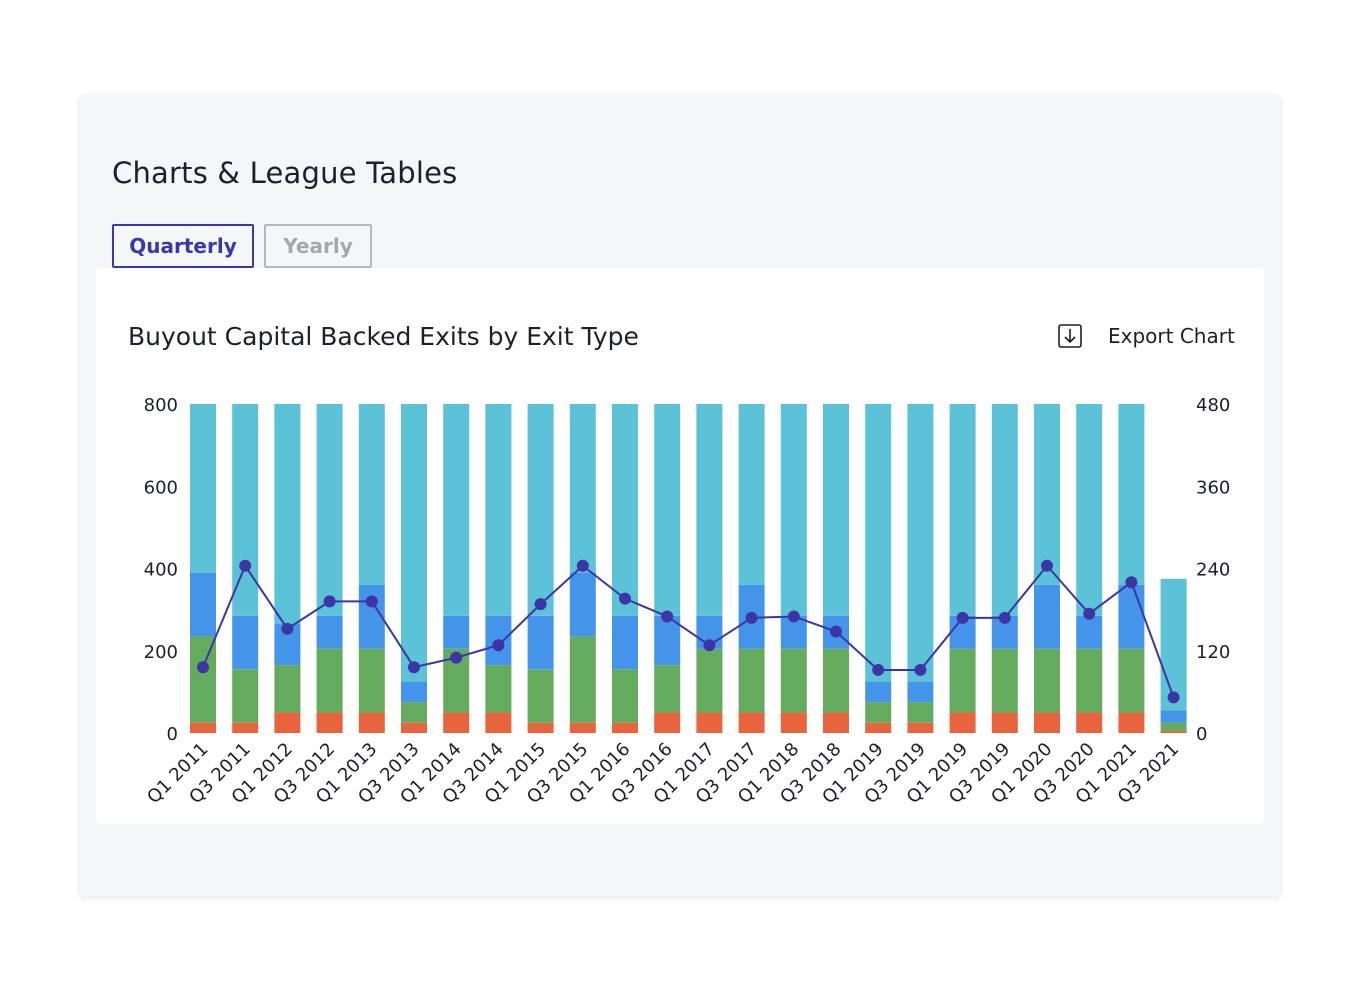  Describe the element at coordinates (285, 173) in the screenshot. I see `page-title: Charts & League Tables` at that location.